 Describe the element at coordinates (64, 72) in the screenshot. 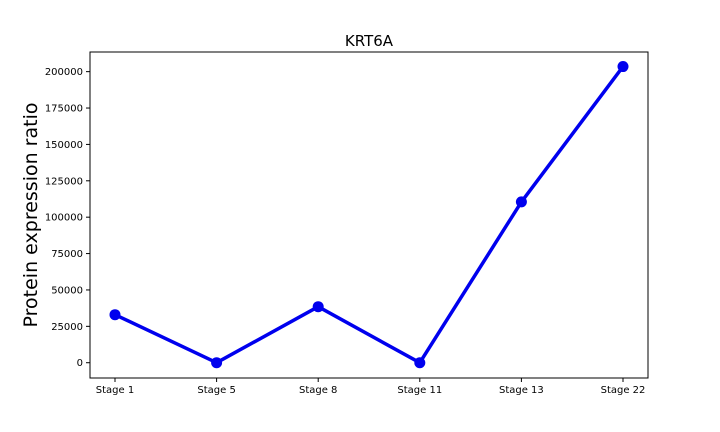

I see `y-tick-label: 200000` at that location.